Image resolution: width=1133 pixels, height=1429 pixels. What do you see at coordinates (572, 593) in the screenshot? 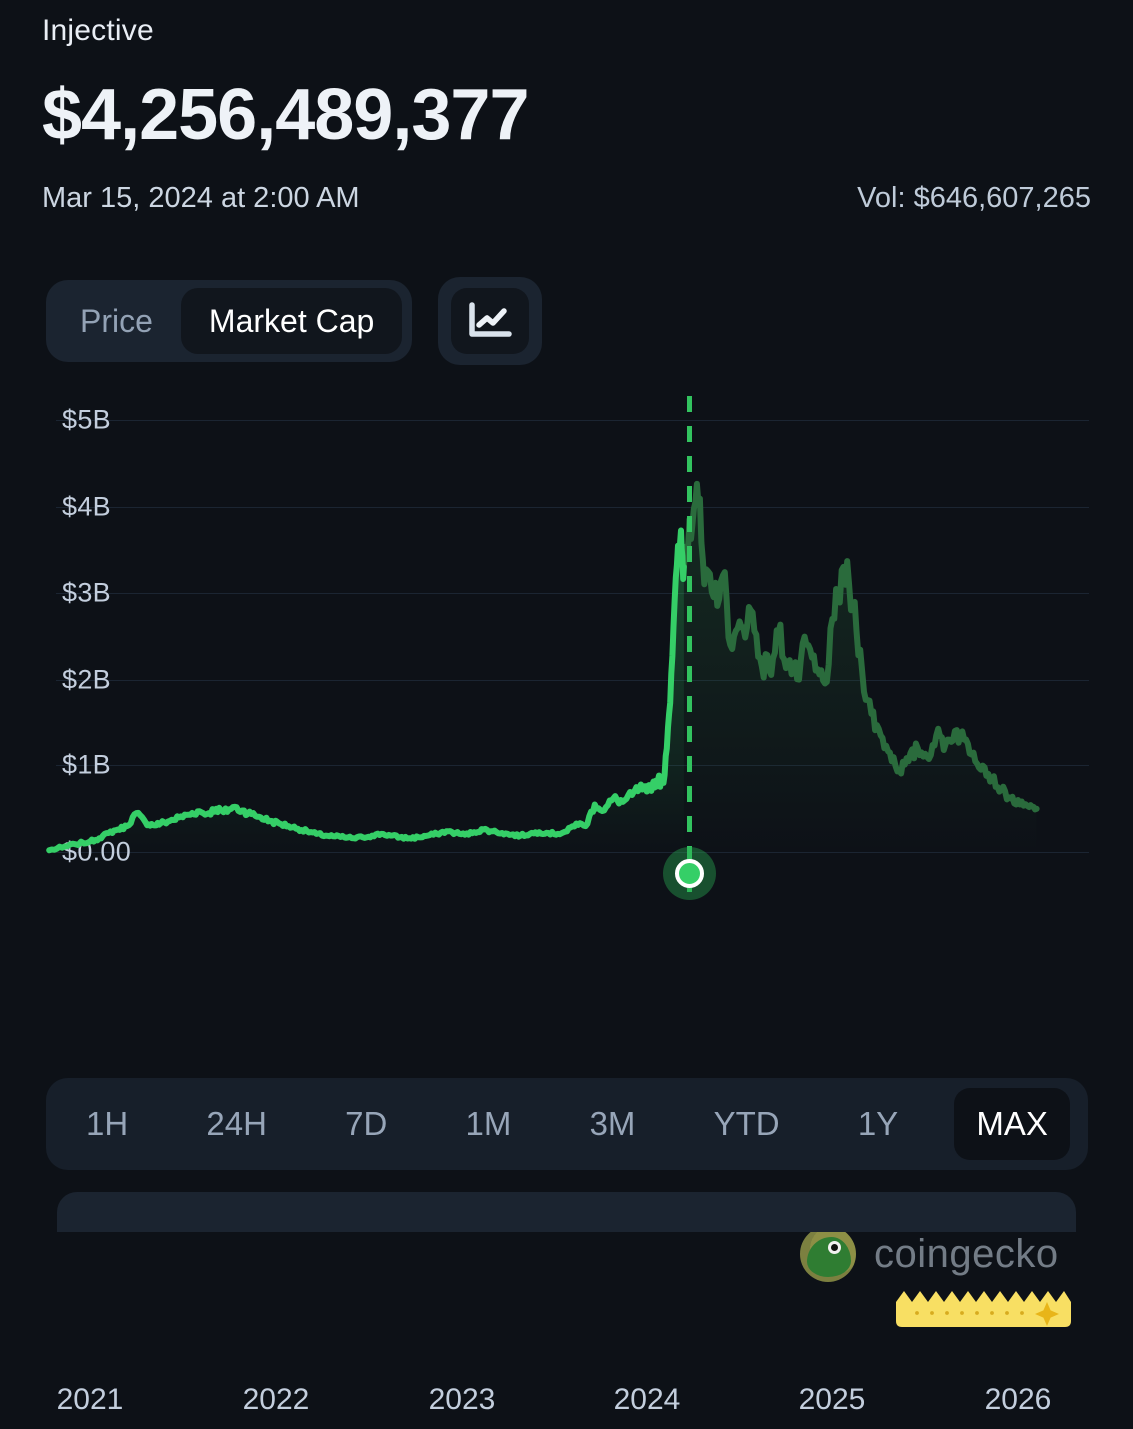
I see `gridline-3b` at bounding box center [572, 593].